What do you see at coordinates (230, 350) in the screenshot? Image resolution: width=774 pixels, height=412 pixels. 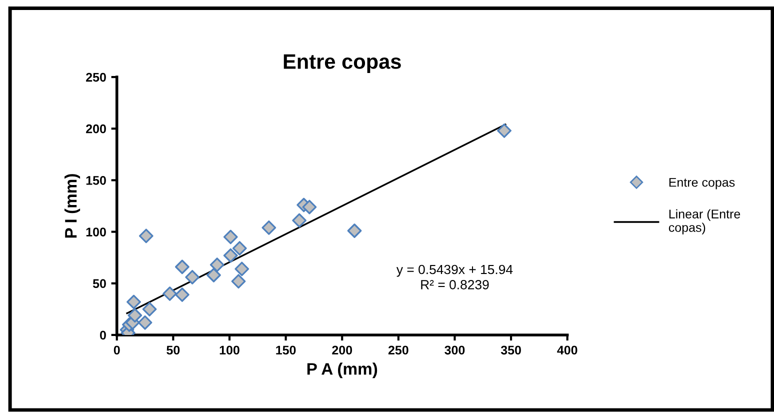 I see `x-tick-label: 100` at bounding box center [230, 350].